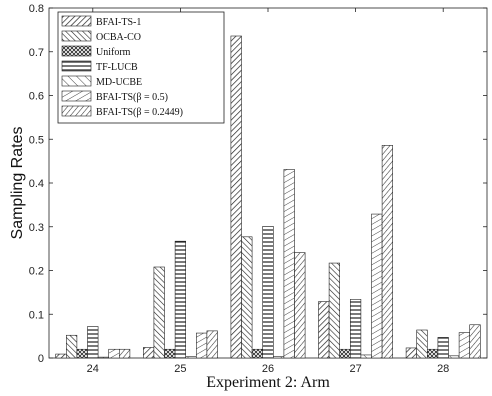 The width and height of the screenshot is (492, 396). Describe the element at coordinates (113, 52) in the screenshot. I see `legend-label: Uniform` at that location.